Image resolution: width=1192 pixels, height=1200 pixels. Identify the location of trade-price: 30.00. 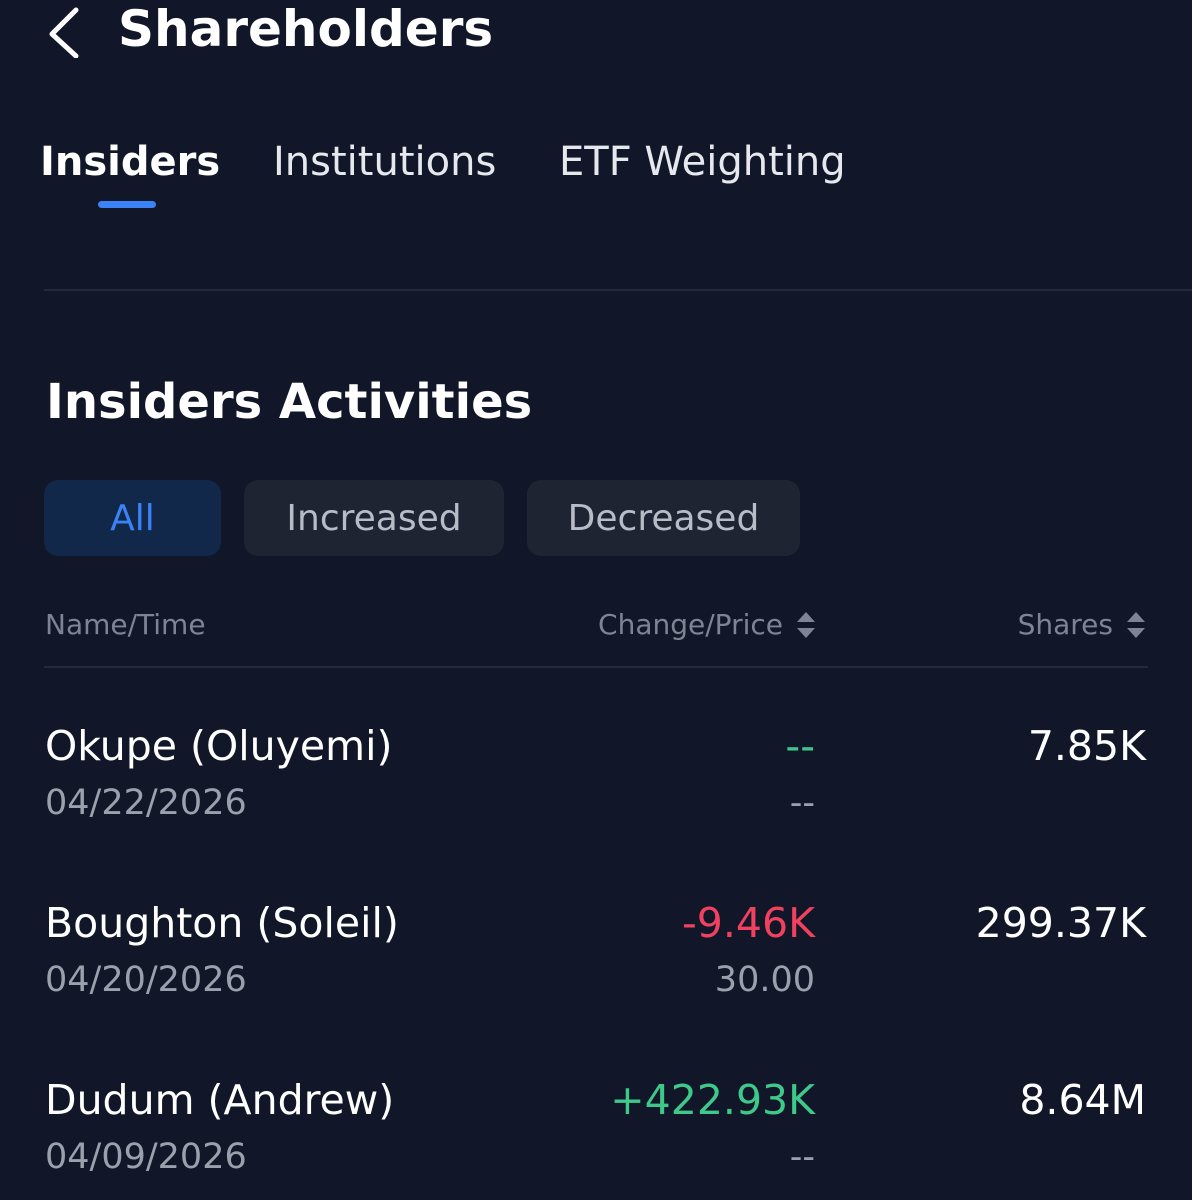
(764, 980).